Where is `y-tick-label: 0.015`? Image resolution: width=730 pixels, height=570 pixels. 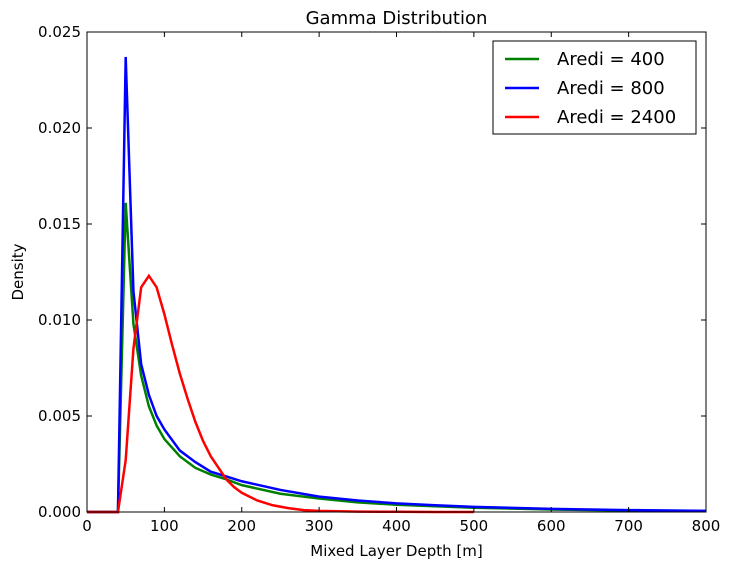 y-tick-label: 0.015 is located at coordinates (59, 224).